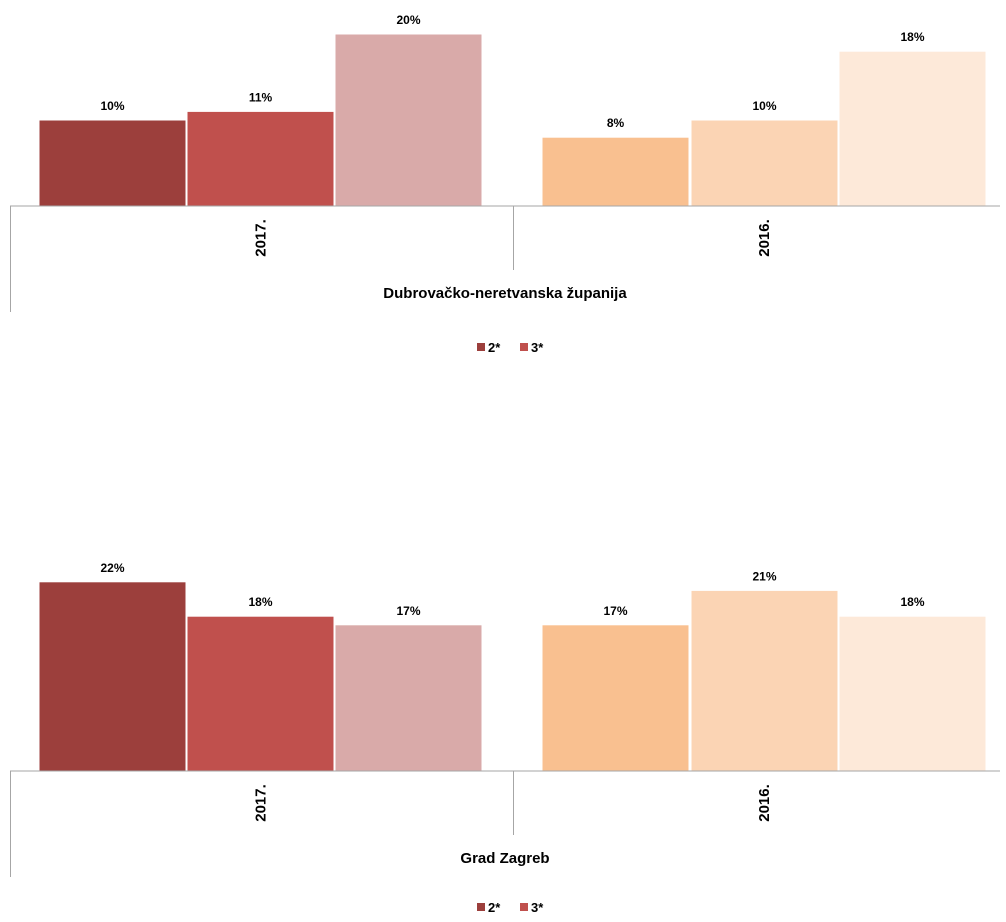 This screenshot has height=922, width=1006. I want to click on data-label: 21%, so click(764, 576).